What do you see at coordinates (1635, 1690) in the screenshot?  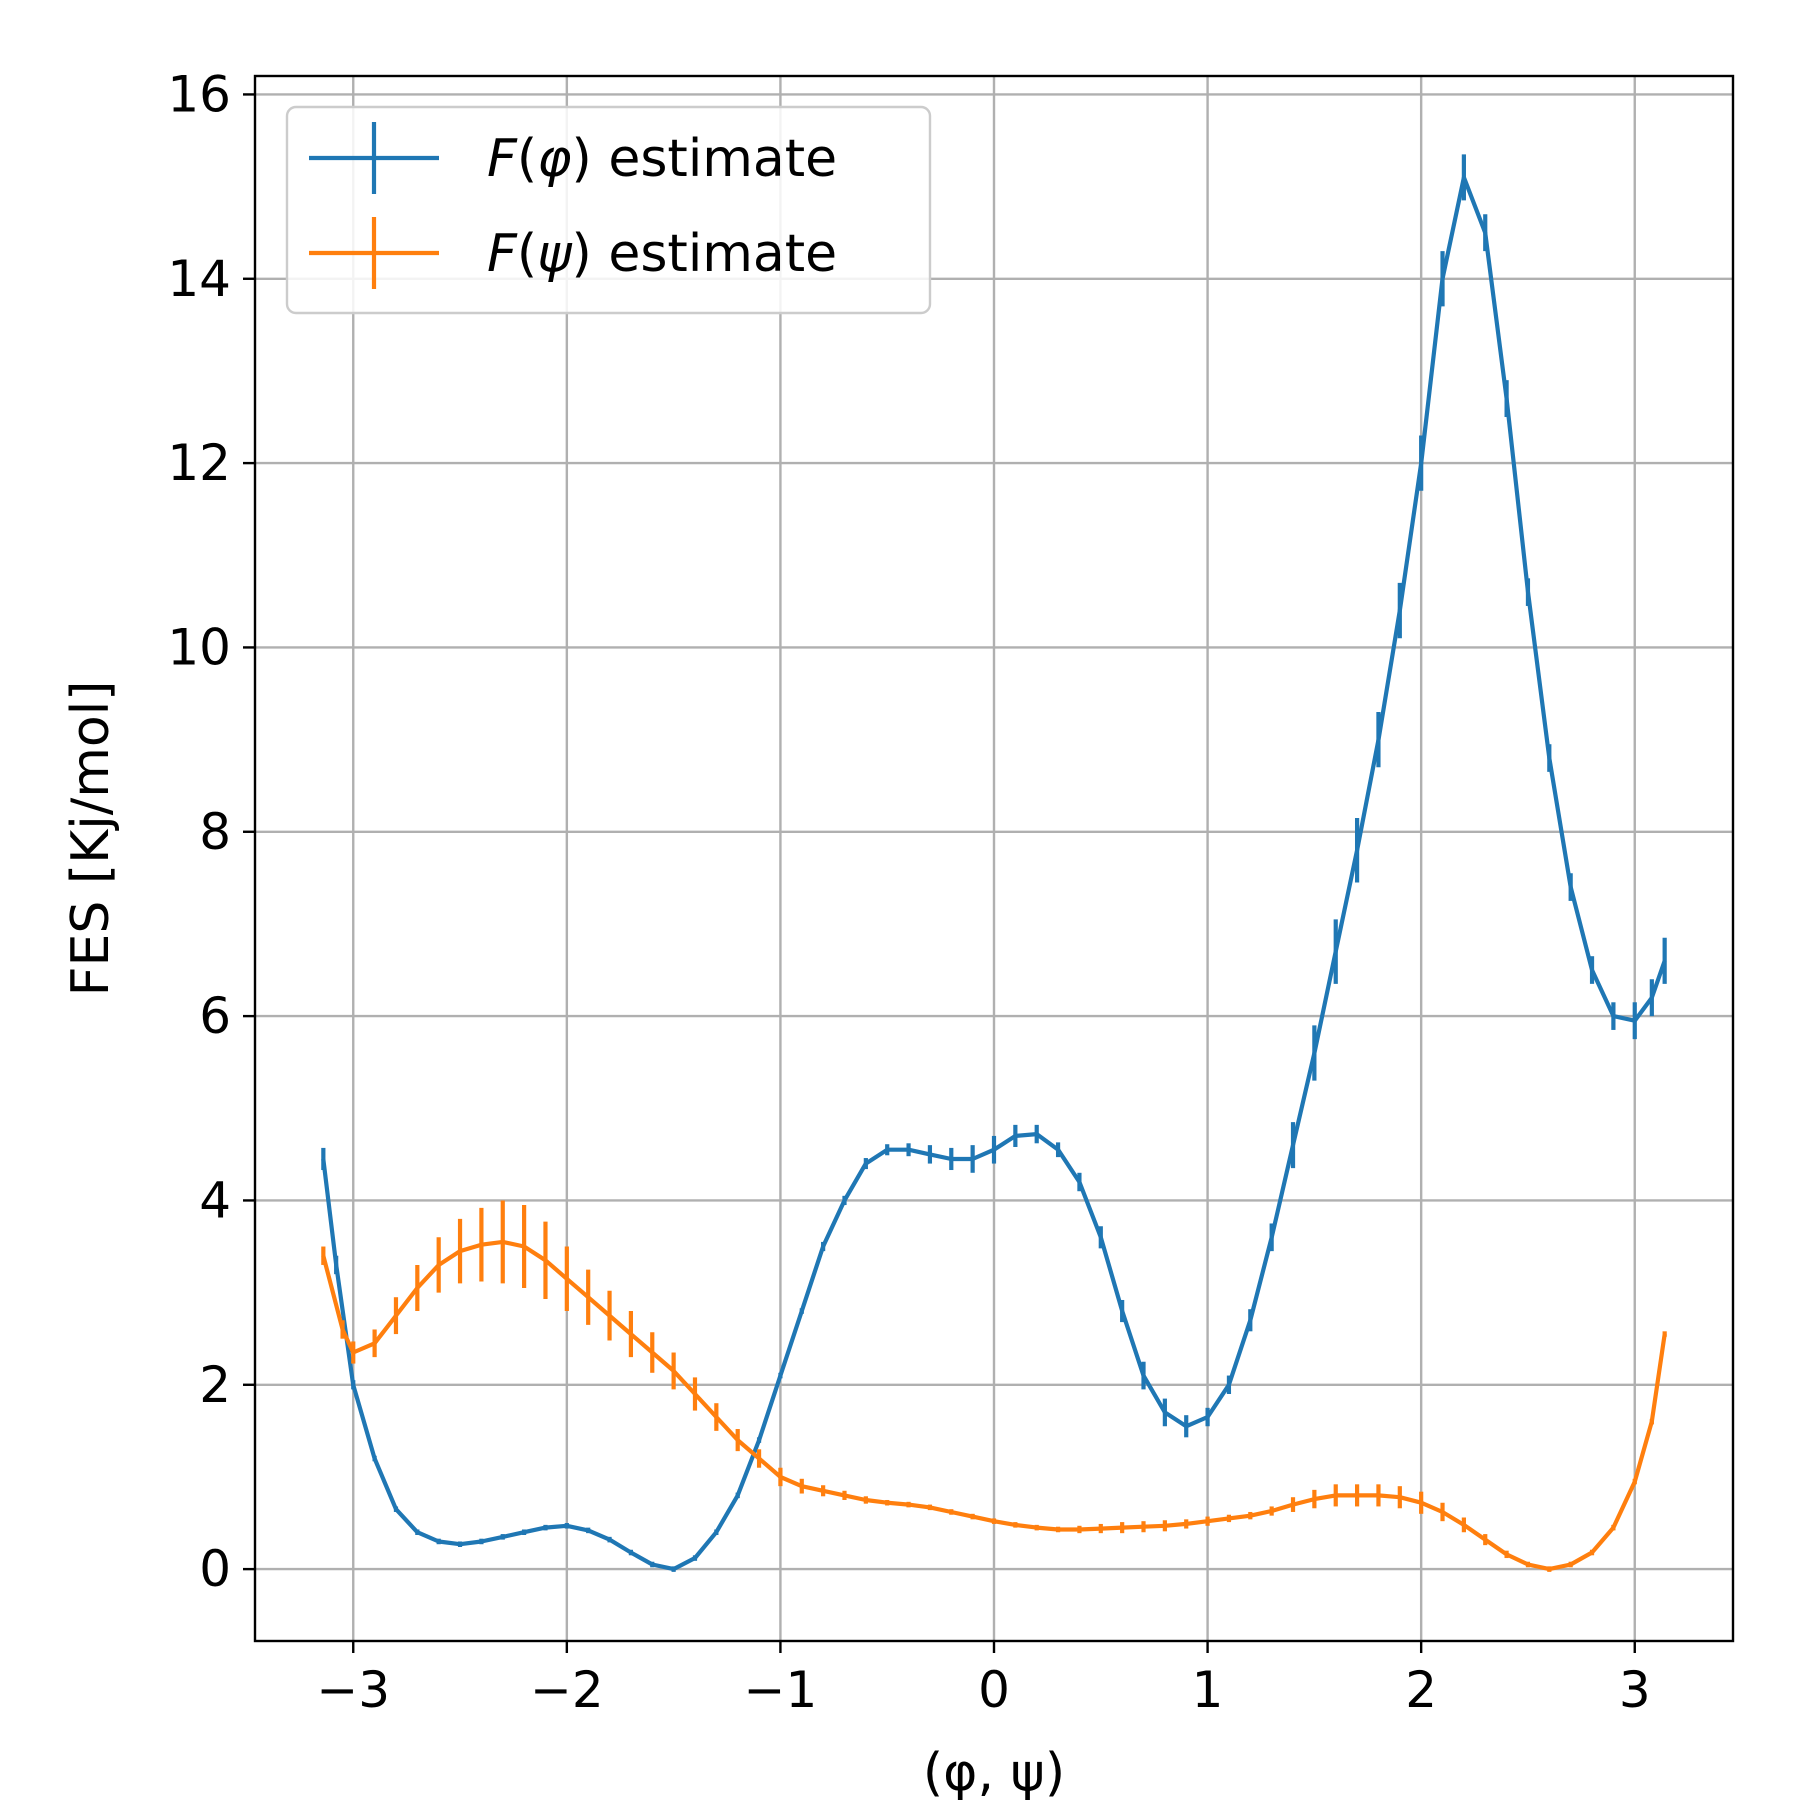 I see `x-tick-label: 3` at bounding box center [1635, 1690].